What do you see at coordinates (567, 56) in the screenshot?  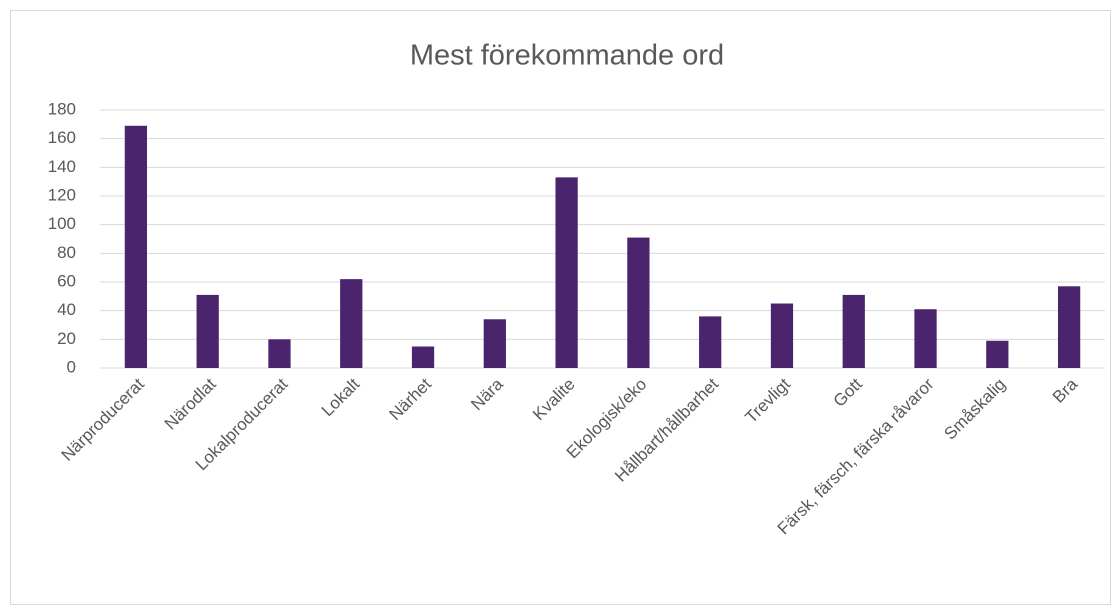 I see `chart-title: Mest förekommande ord` at bounding box center [567, 56].